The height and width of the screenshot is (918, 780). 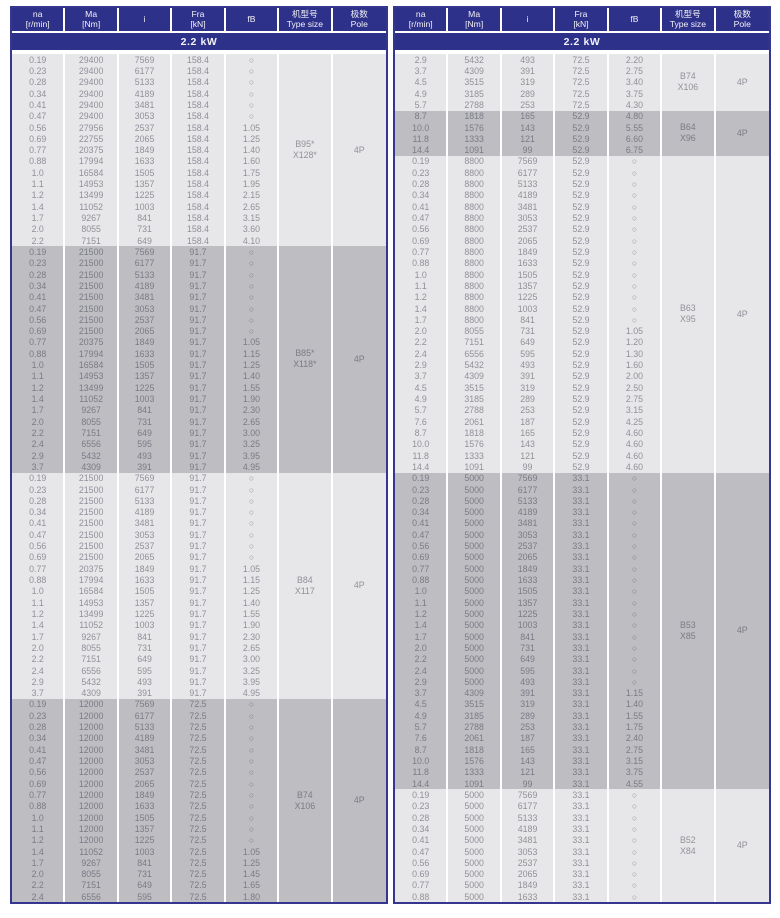 What do you see at coordinates (306, 150) in the screenshot?
I see `type-size-cell: B95* X128*` at bounding box center [306, 150].